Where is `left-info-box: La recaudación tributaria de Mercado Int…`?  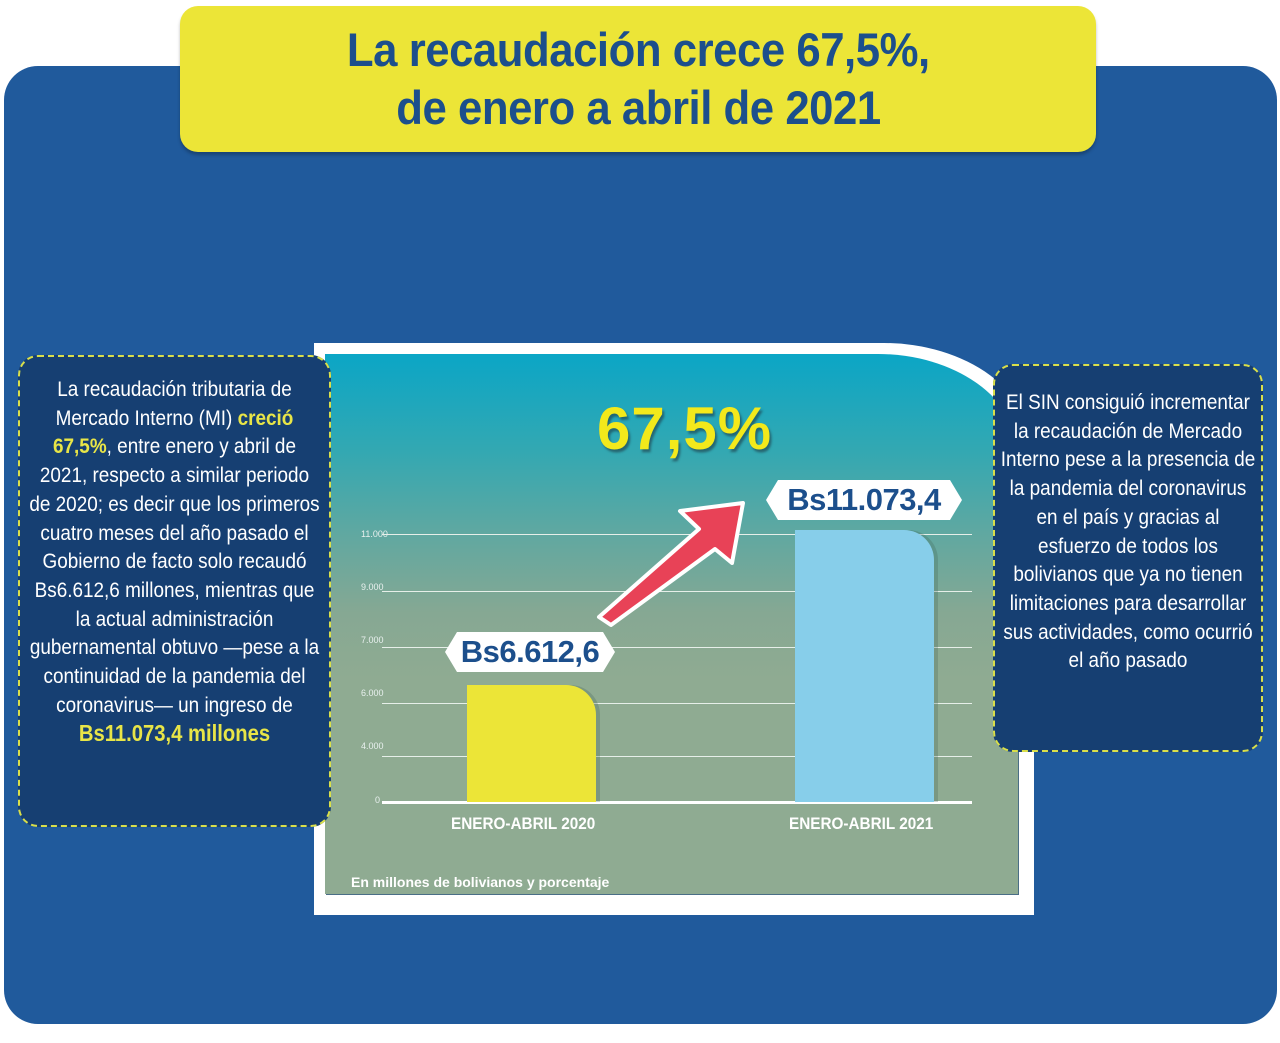
left-info-box: La recaudación tributaria de Mercado Int… is located at coordinates (174, 591).